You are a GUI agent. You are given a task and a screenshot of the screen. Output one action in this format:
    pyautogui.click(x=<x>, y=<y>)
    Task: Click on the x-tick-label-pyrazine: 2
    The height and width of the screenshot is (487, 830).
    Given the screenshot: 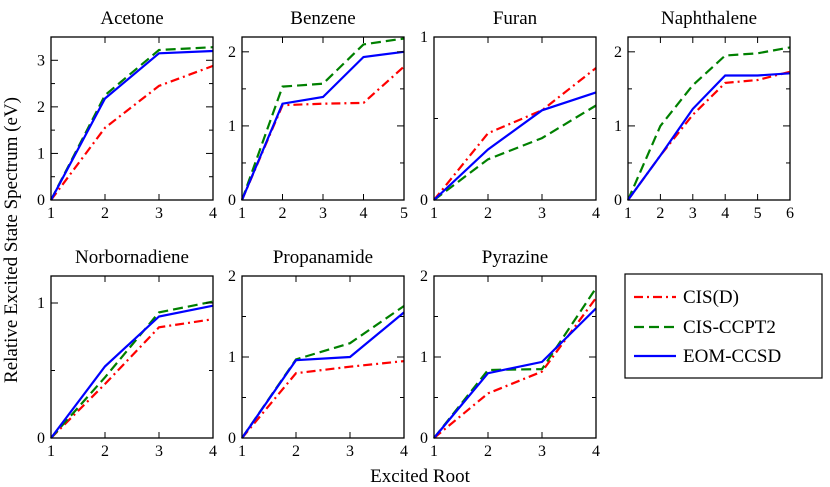 What is the action you would take?
    pyautogui.click(x=488, y=451)
    